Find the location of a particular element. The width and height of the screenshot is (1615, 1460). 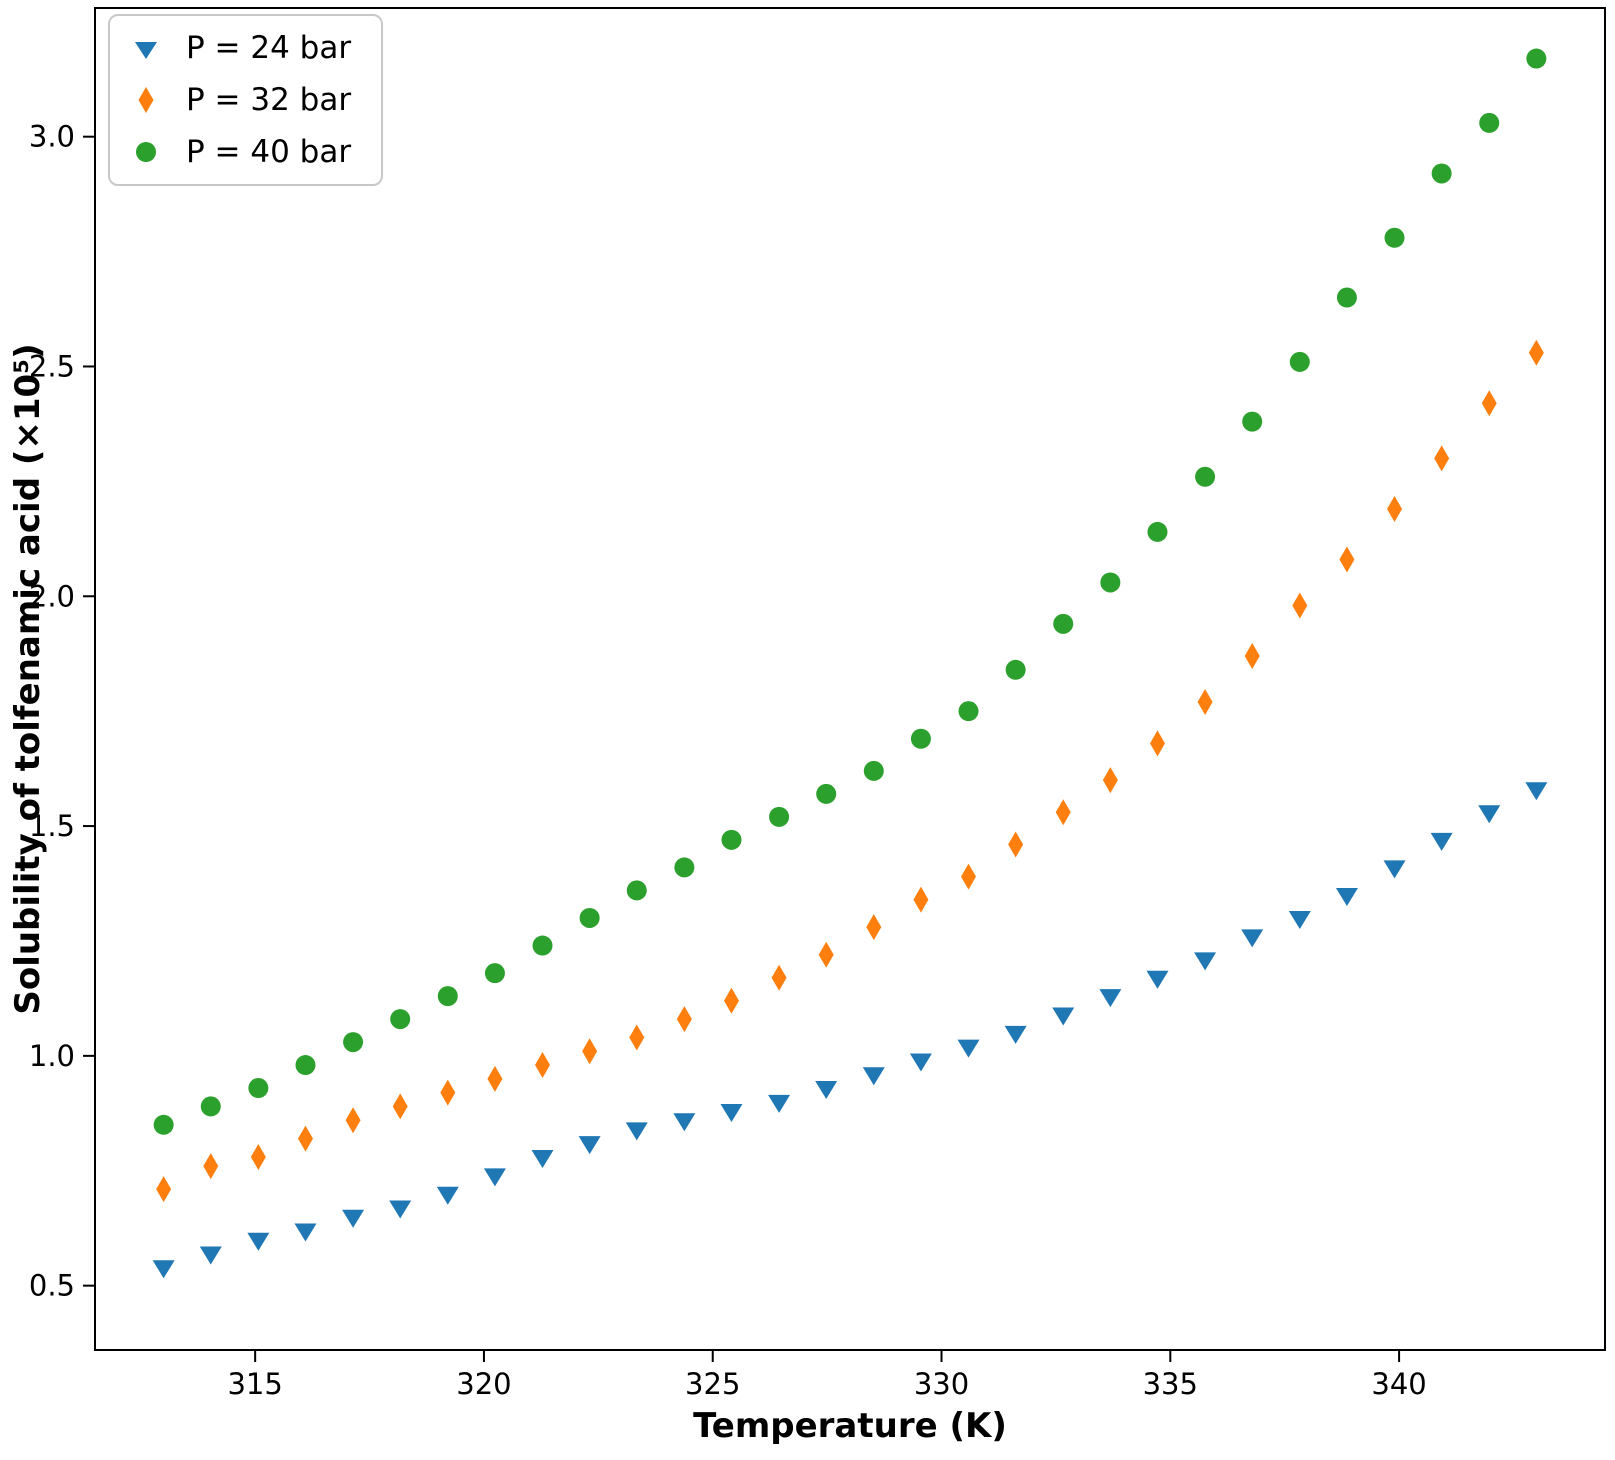

x-tick-label: 325 is located at coordinates (712, 1384).